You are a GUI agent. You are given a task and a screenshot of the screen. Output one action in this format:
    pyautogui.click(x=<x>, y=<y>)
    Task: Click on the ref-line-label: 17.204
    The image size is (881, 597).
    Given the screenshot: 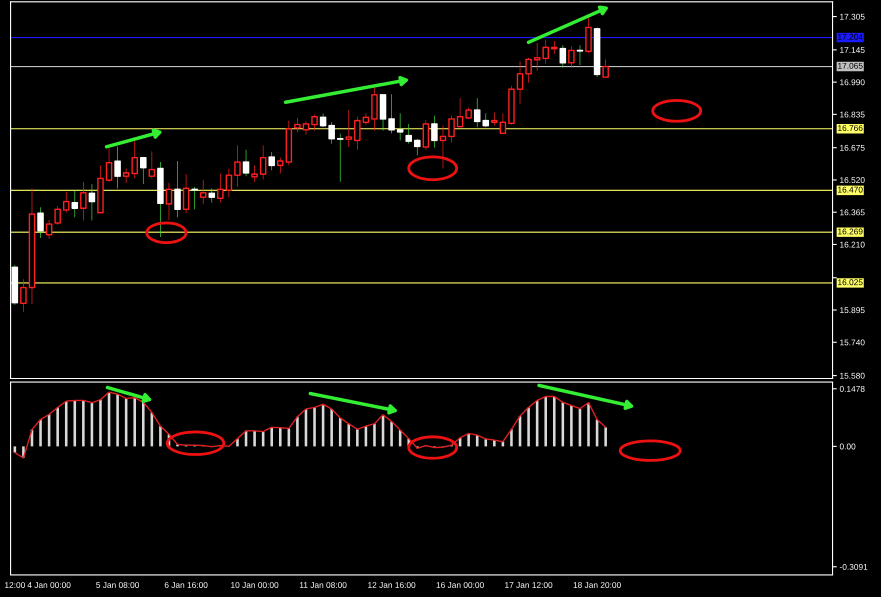 What is the action you would take?
    pyautogui.click(x=850, y=37)
    